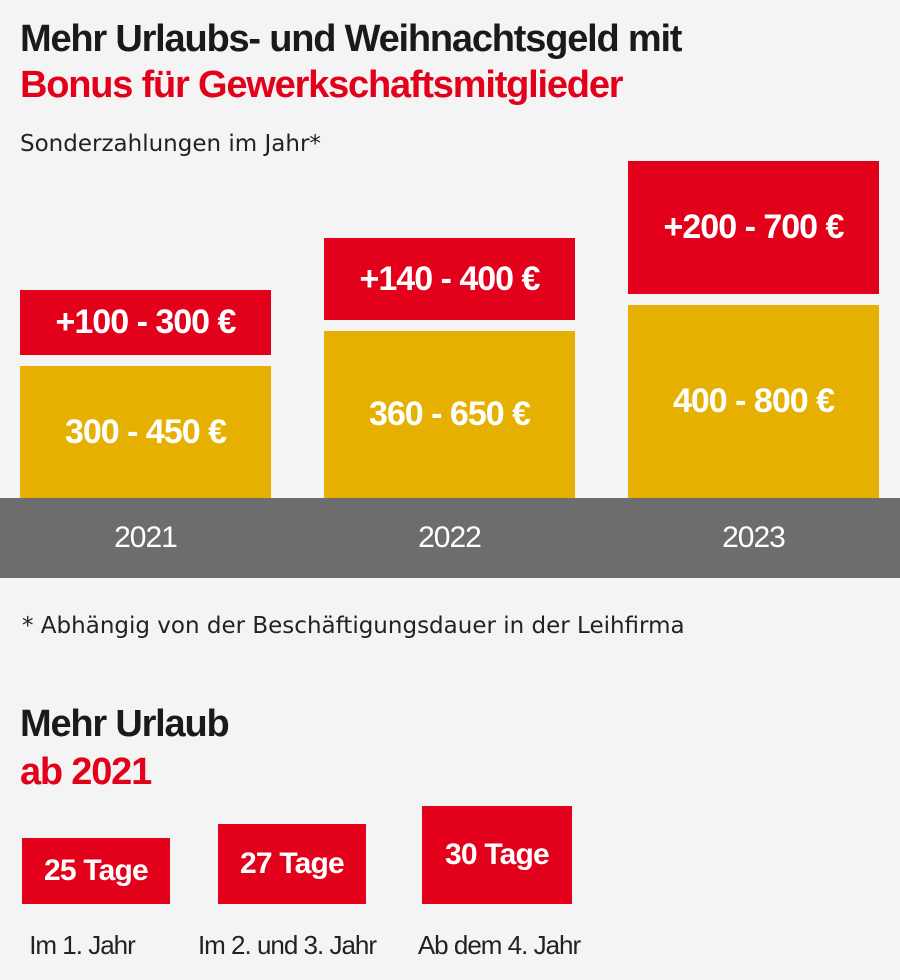 The height and width of the screenshot is (980, 900). I want to click on bonus-bar-2022: +140 - 400 €, so click(449, 279).